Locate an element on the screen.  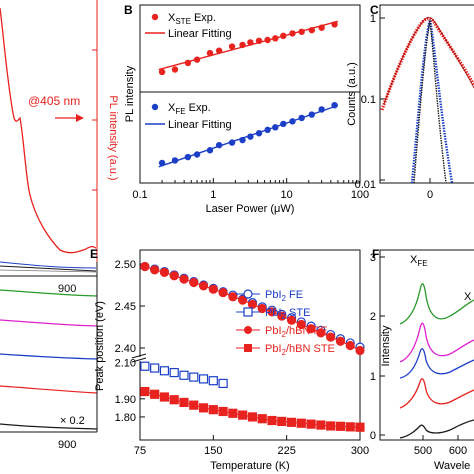
panel-c: C Counts (a.u.) 1 0.1 0.01 0 is located at coordinates (410, 102).